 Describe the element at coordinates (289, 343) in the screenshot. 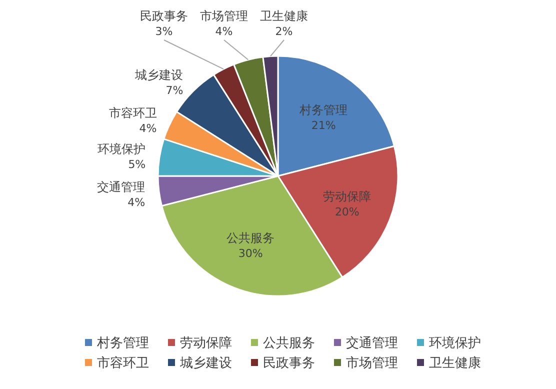

I see `legend-label: 公共服务` at that location.